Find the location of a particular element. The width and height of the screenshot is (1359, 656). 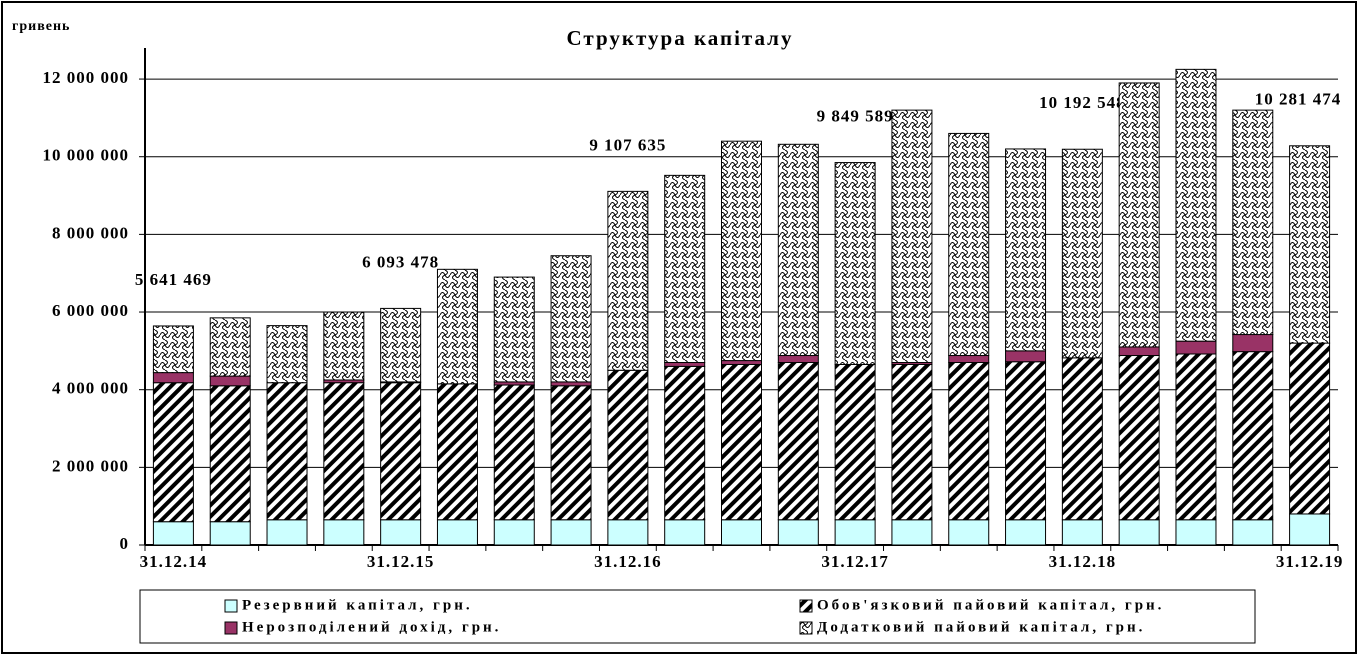

y-label: гривень is located at coordinates (41, 26).